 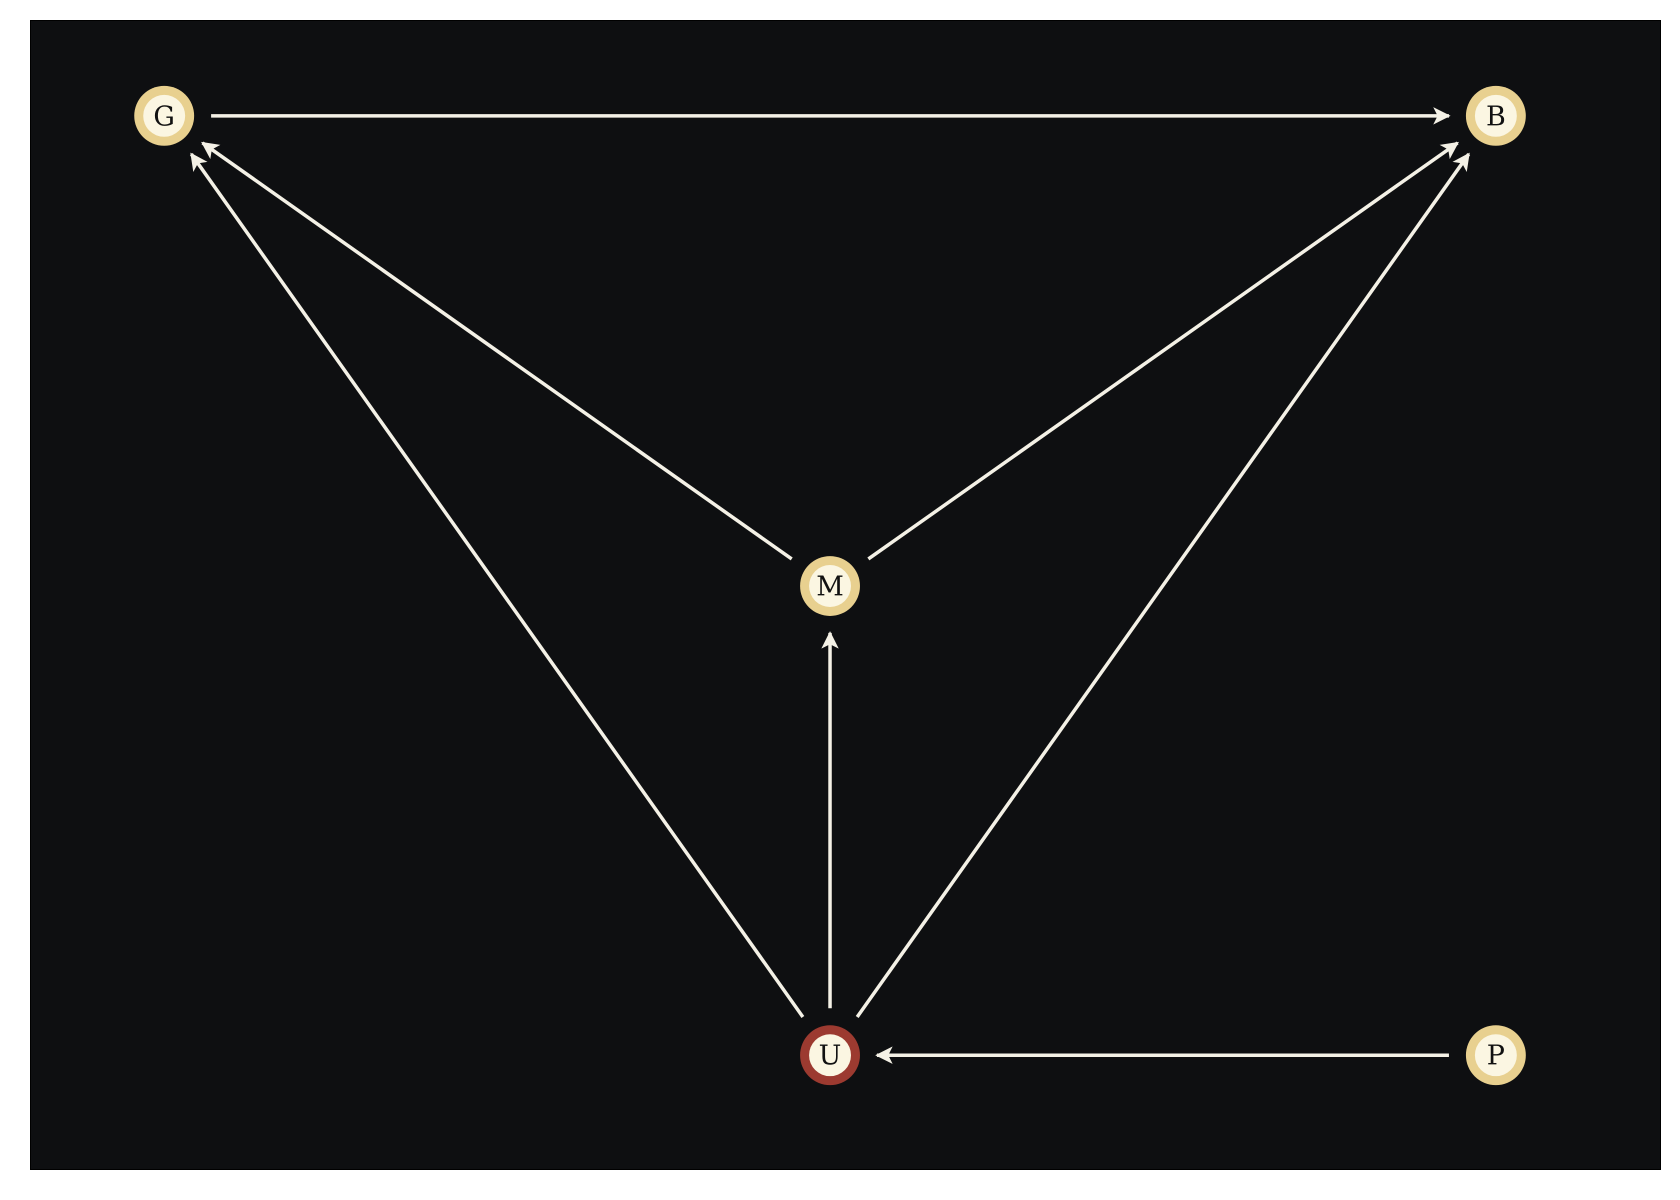 What do you see at coordinates (1163, 351) in the screenshot?
I see `edge-m-to-b` at bounding box center [1163, 351].